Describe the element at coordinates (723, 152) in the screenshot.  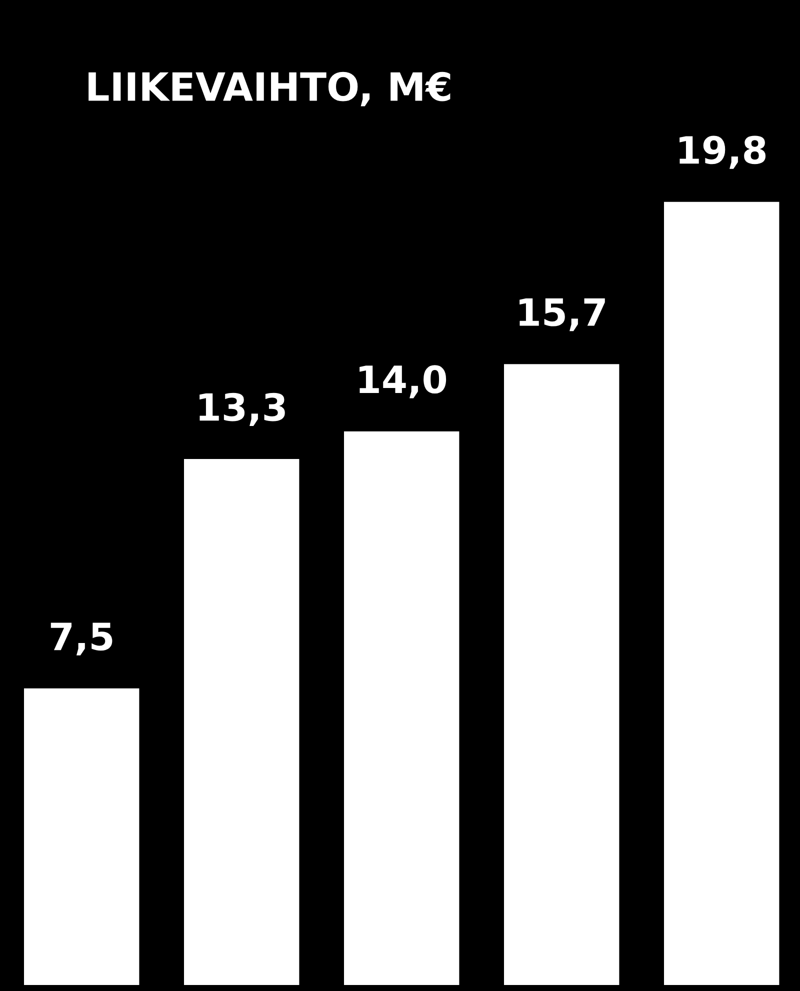
I see `data-label: 19,8` at that location.